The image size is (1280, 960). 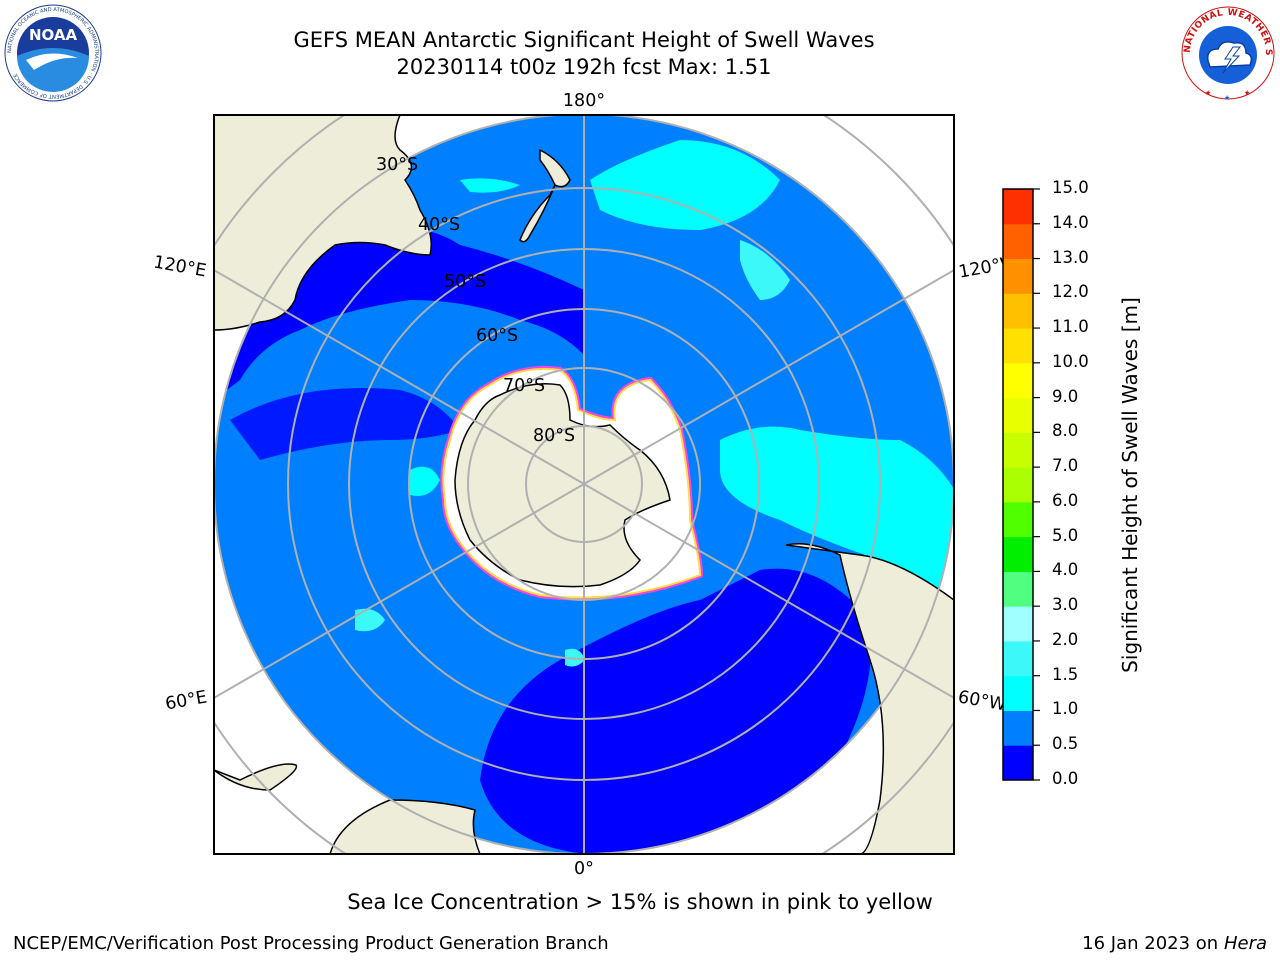 I want to click on africa-land, so click(x=405, y=826).